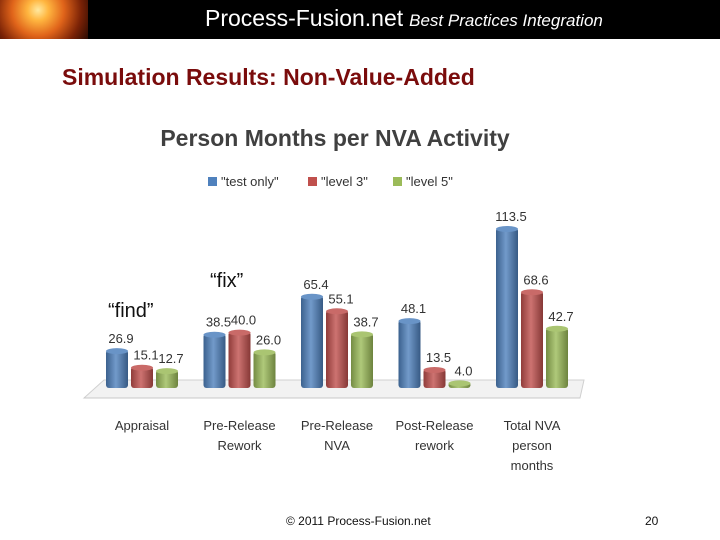 This screenshot has height=540, width=720. Describe the element at coordinates (268, 77) in the screenshot. I see `slide-title: Simulation Results: Non-Value-Added` at that location.